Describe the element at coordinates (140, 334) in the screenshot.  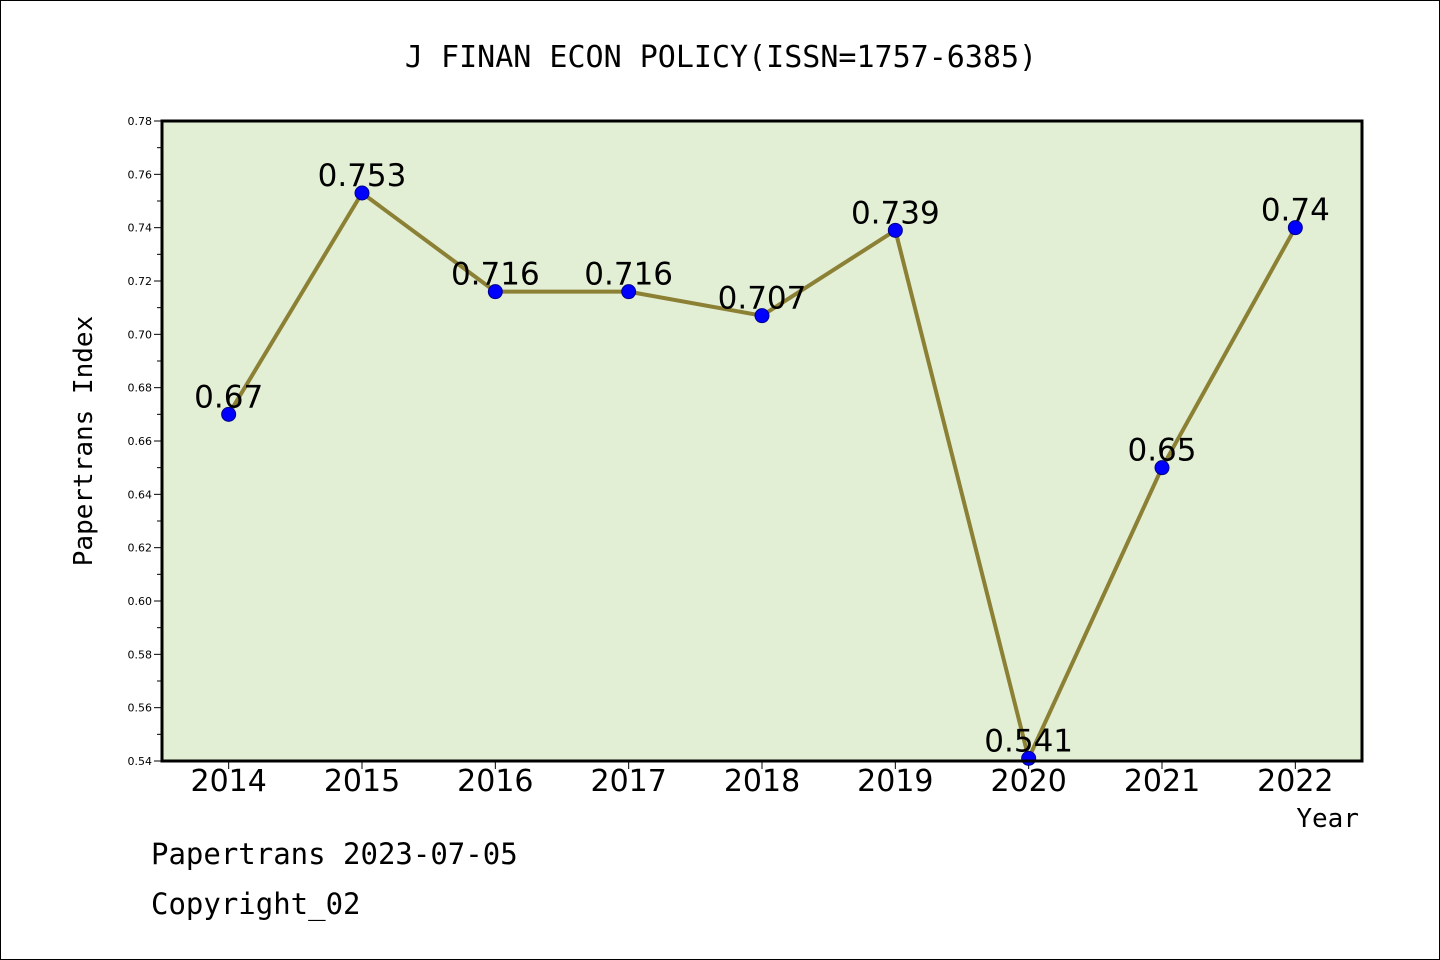
I see `y-tick-label: 0.70` at that location.